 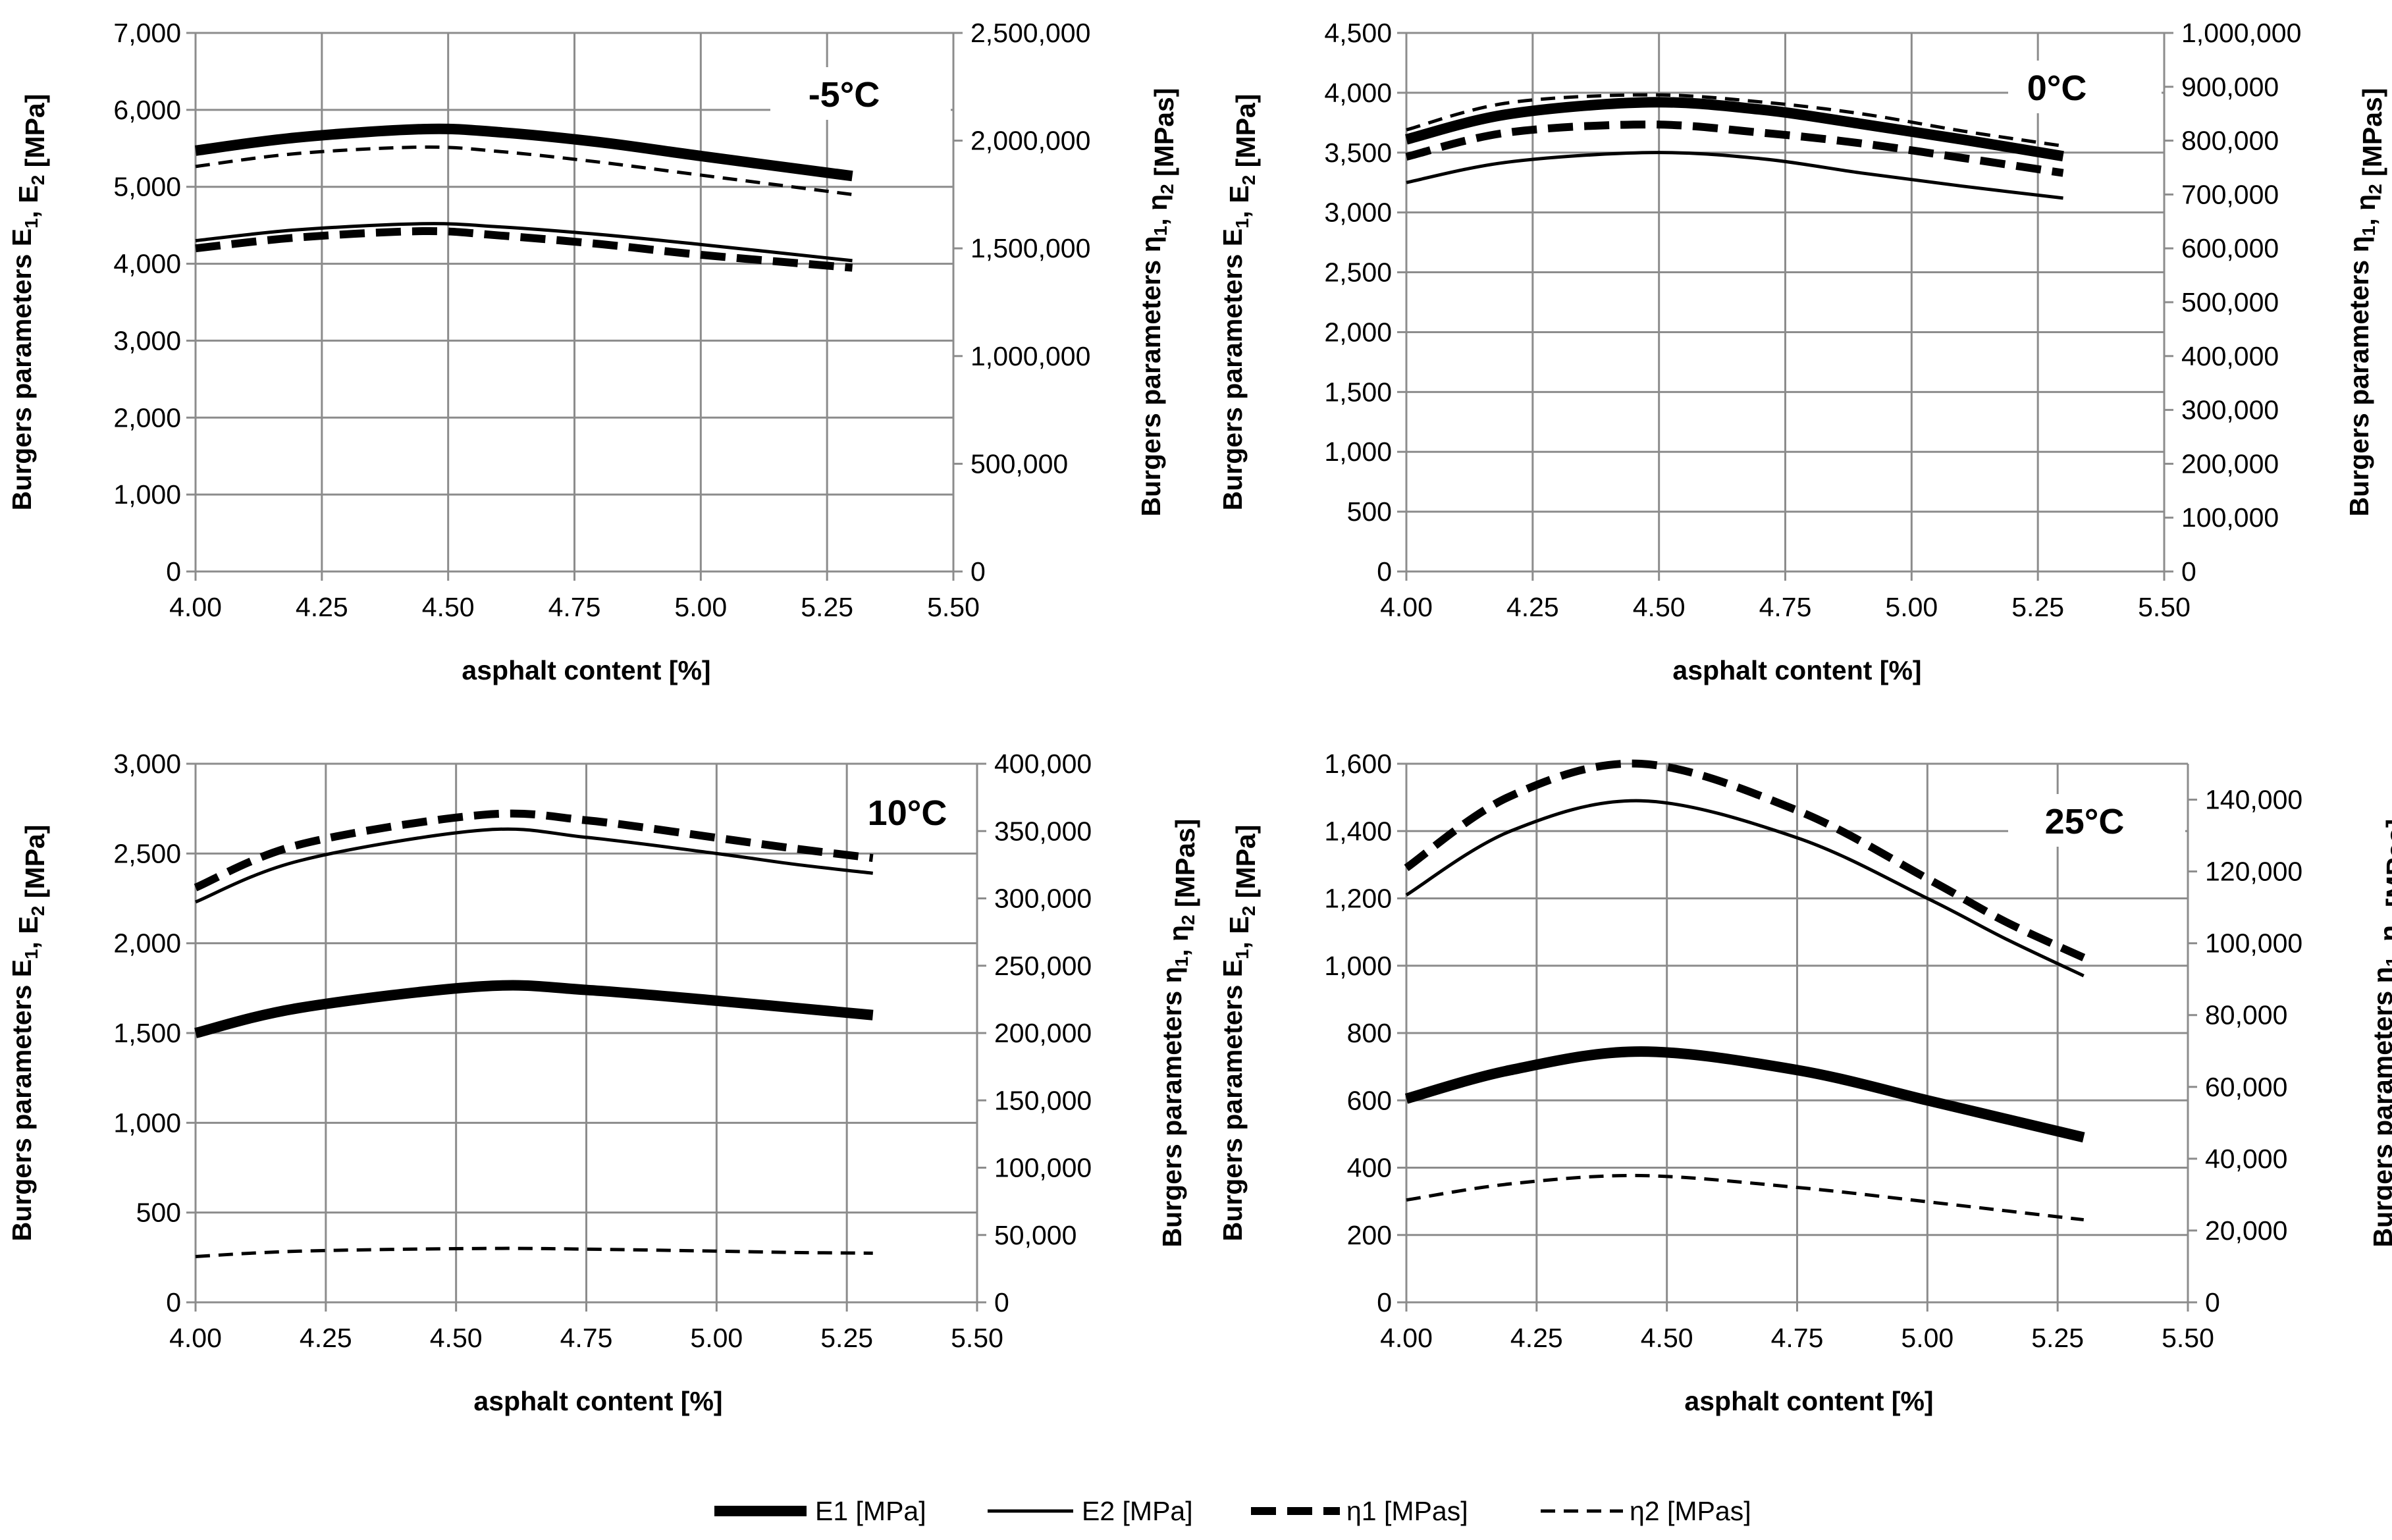 What do you see at coordinates (907, 813) in the screenshot?
I see `temperature-label: 10°C` at bounding box center [907, 813].